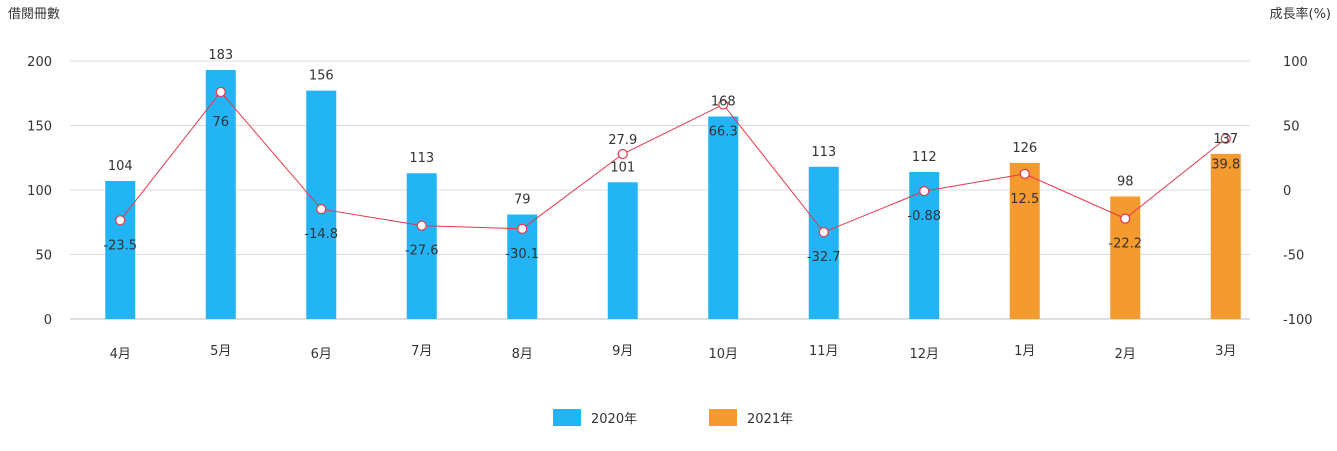 The image size is (1337, 451). Describe the element at coordinates (1125, 181) in the screenshot. I see `bar-value-label: 98` at that location.